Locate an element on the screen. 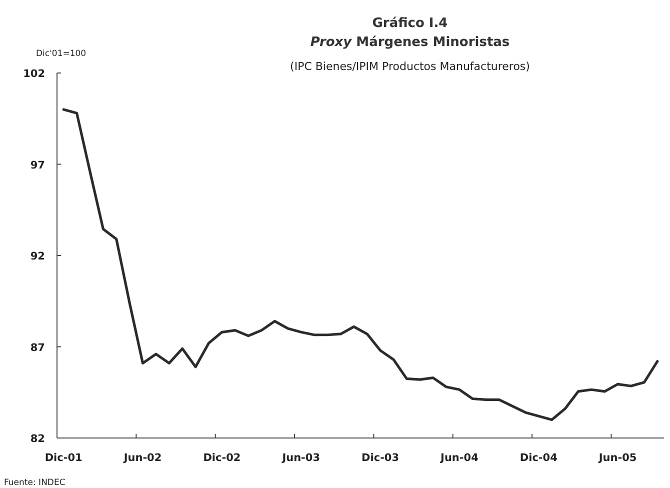 The height and width of the screenshot is (488, 670). y-tick-label: 82 is located at coordinates (37, 439).